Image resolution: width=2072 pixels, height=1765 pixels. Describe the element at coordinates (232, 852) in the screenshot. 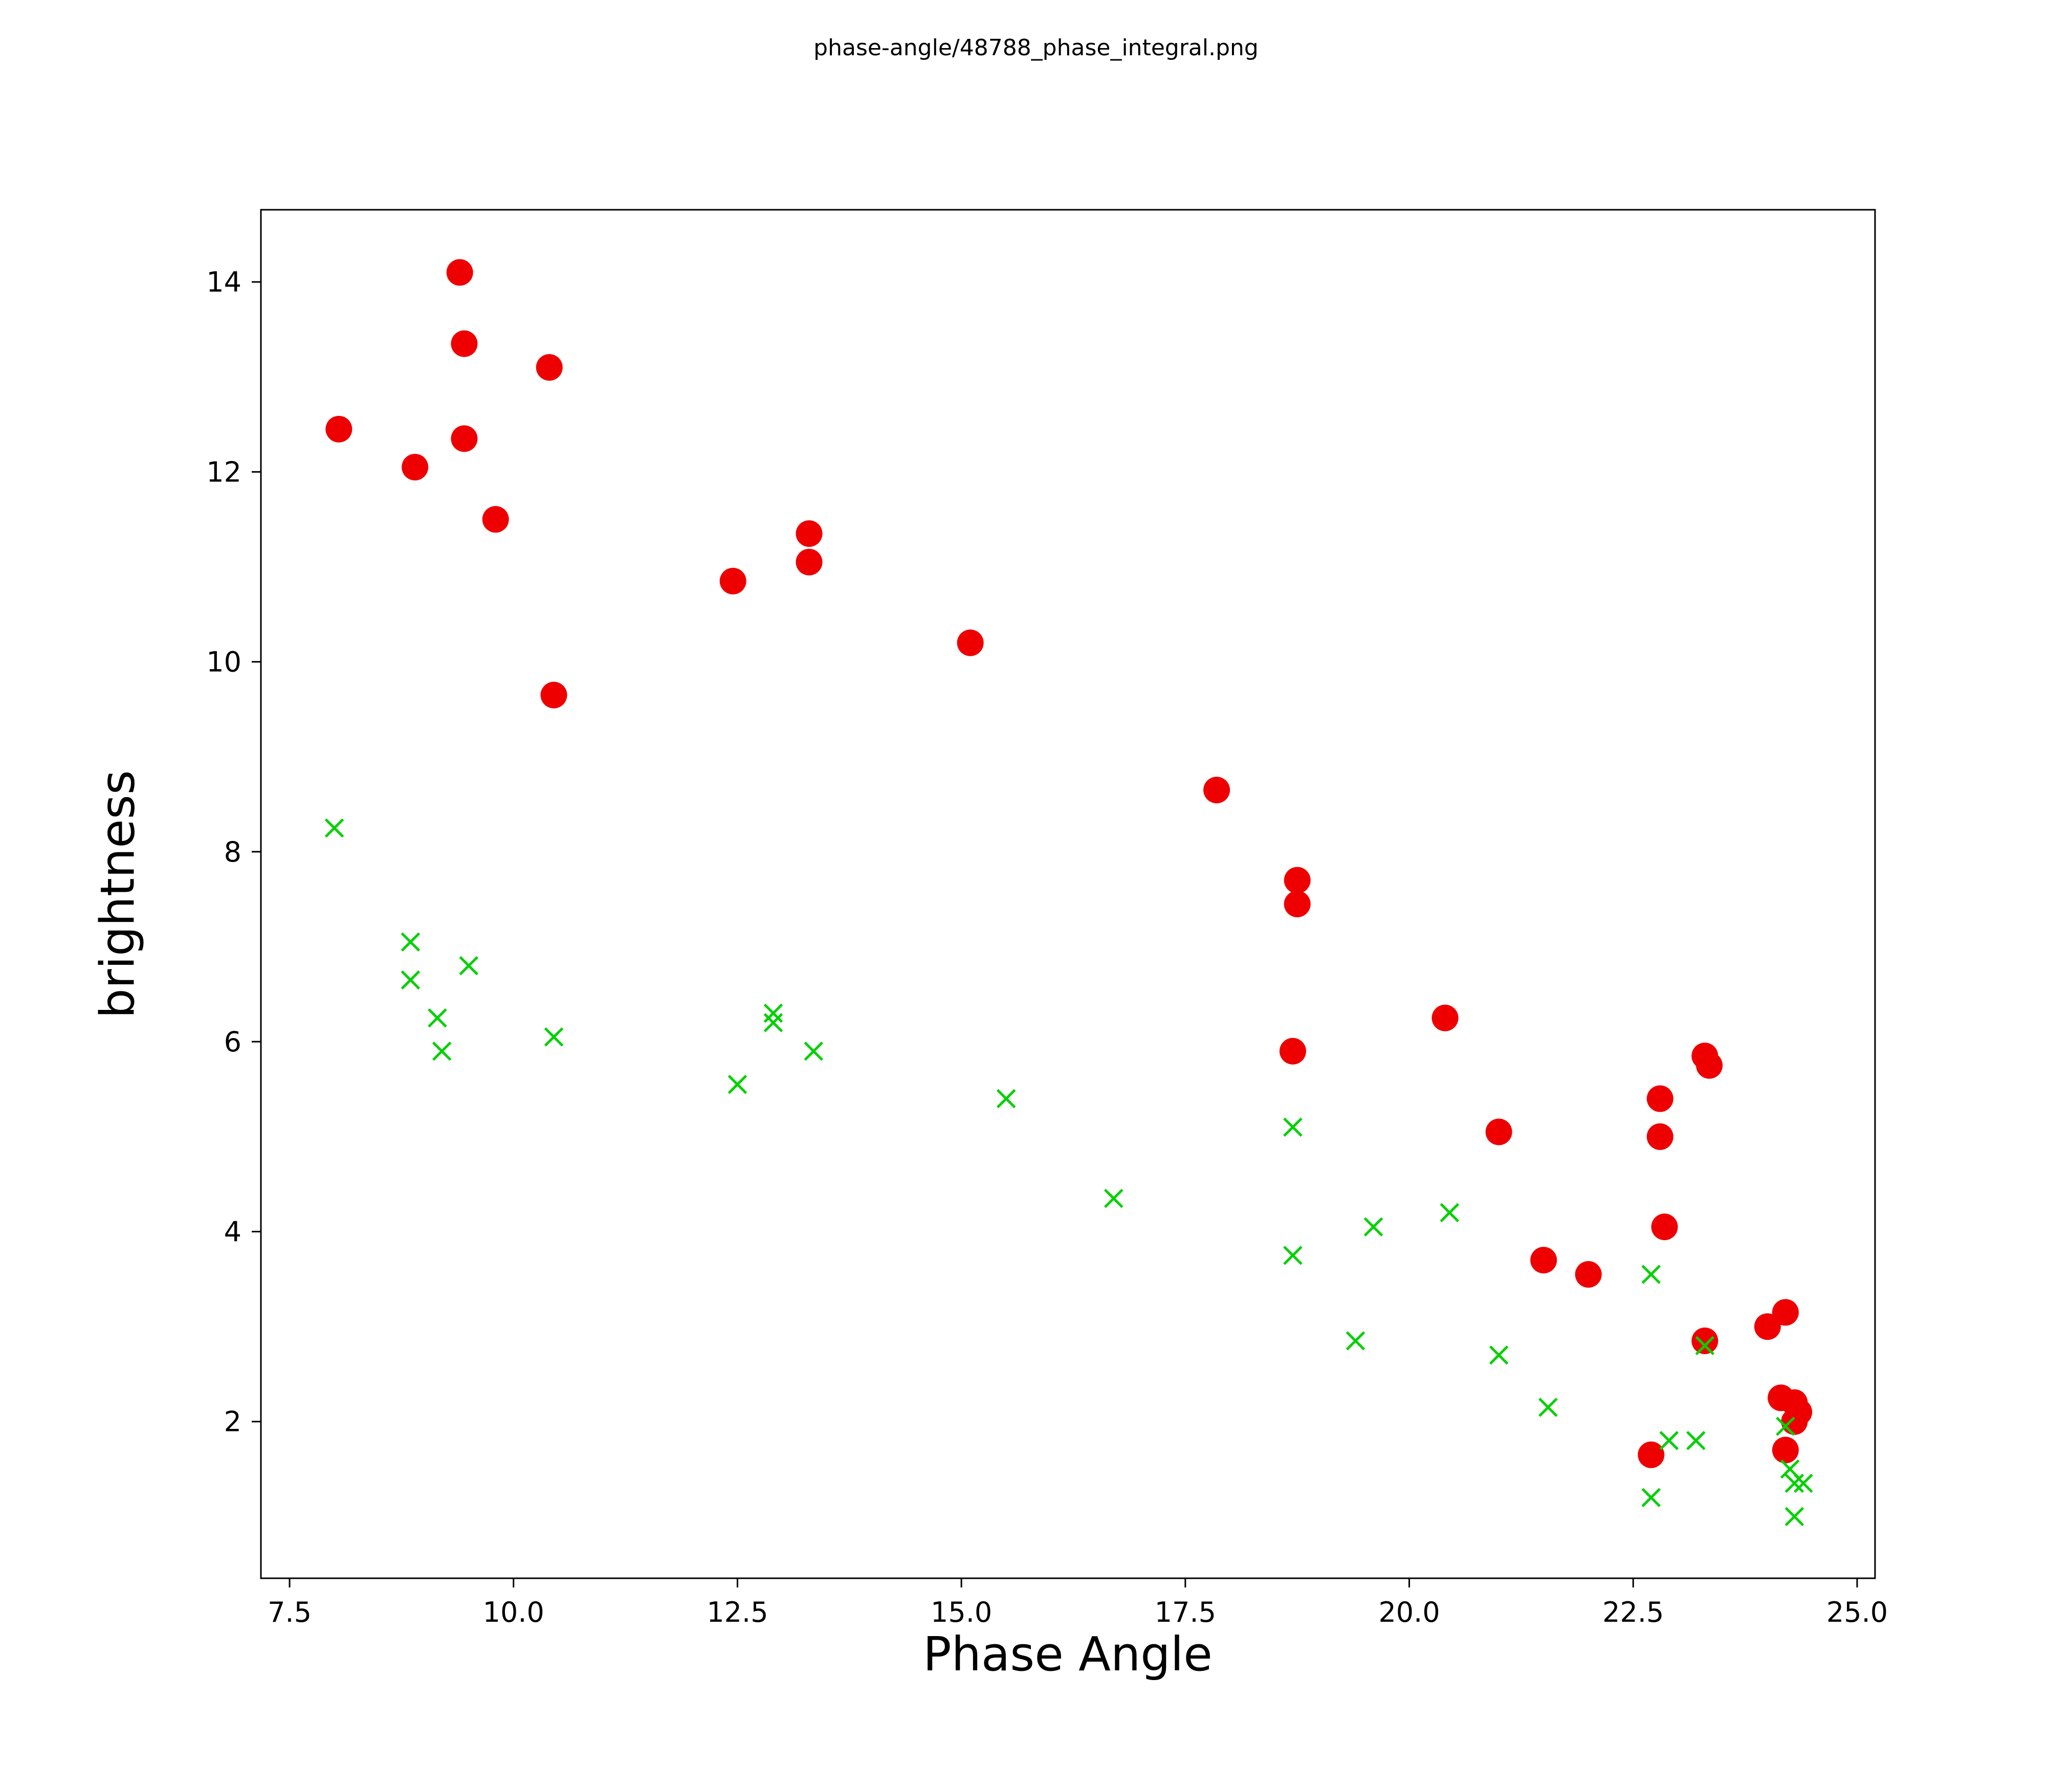

I see `y-tick-label: 8` at that location.